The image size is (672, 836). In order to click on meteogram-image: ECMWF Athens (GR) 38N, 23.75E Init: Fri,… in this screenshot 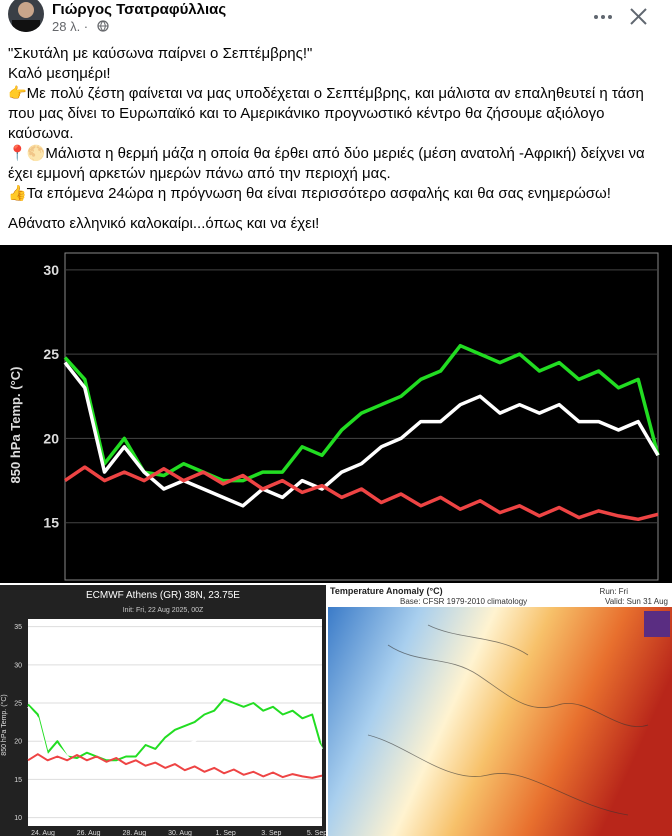, I will do `click(163, 710)`.